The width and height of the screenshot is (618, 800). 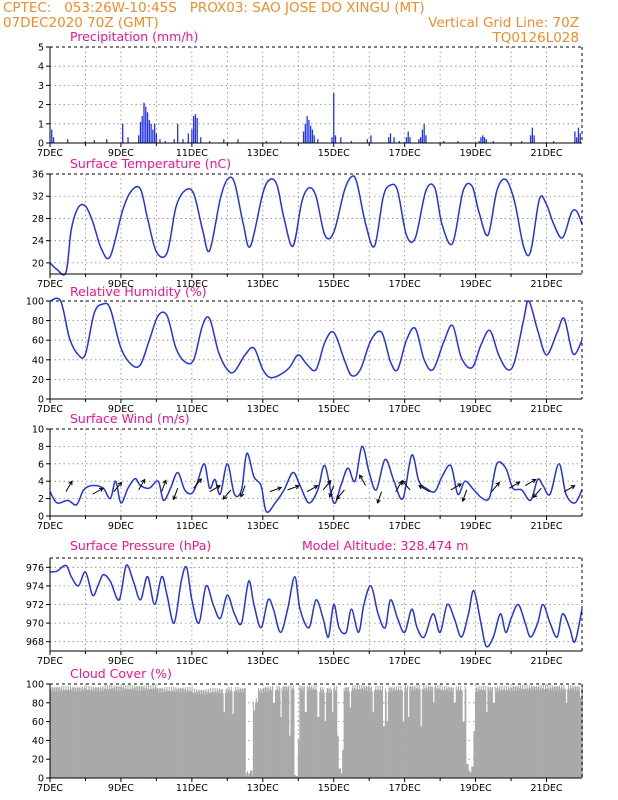 I want to click on x-tick-label: 11DEC, so click(x=192, y=409).